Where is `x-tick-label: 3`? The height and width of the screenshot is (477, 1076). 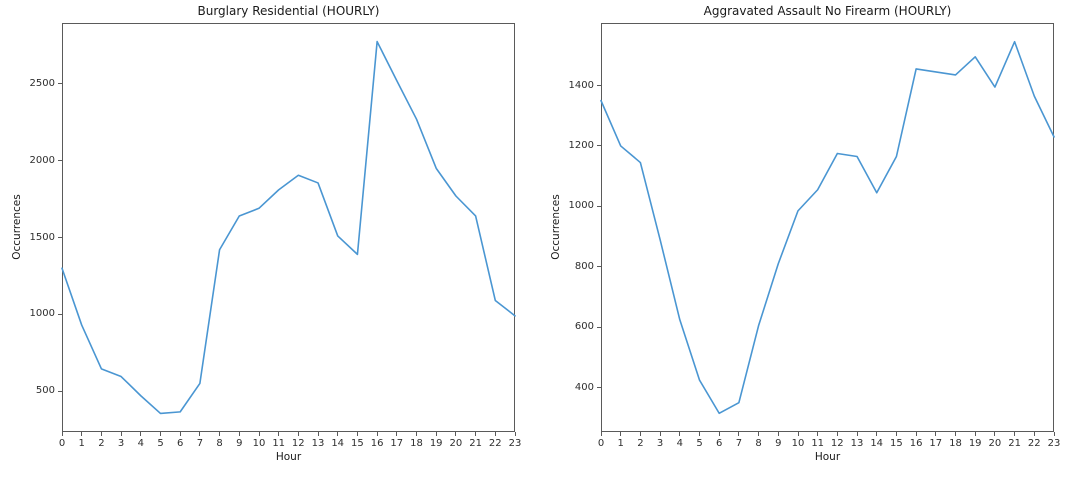
x-tick-label: 3 is located at coordinates (121, 443).